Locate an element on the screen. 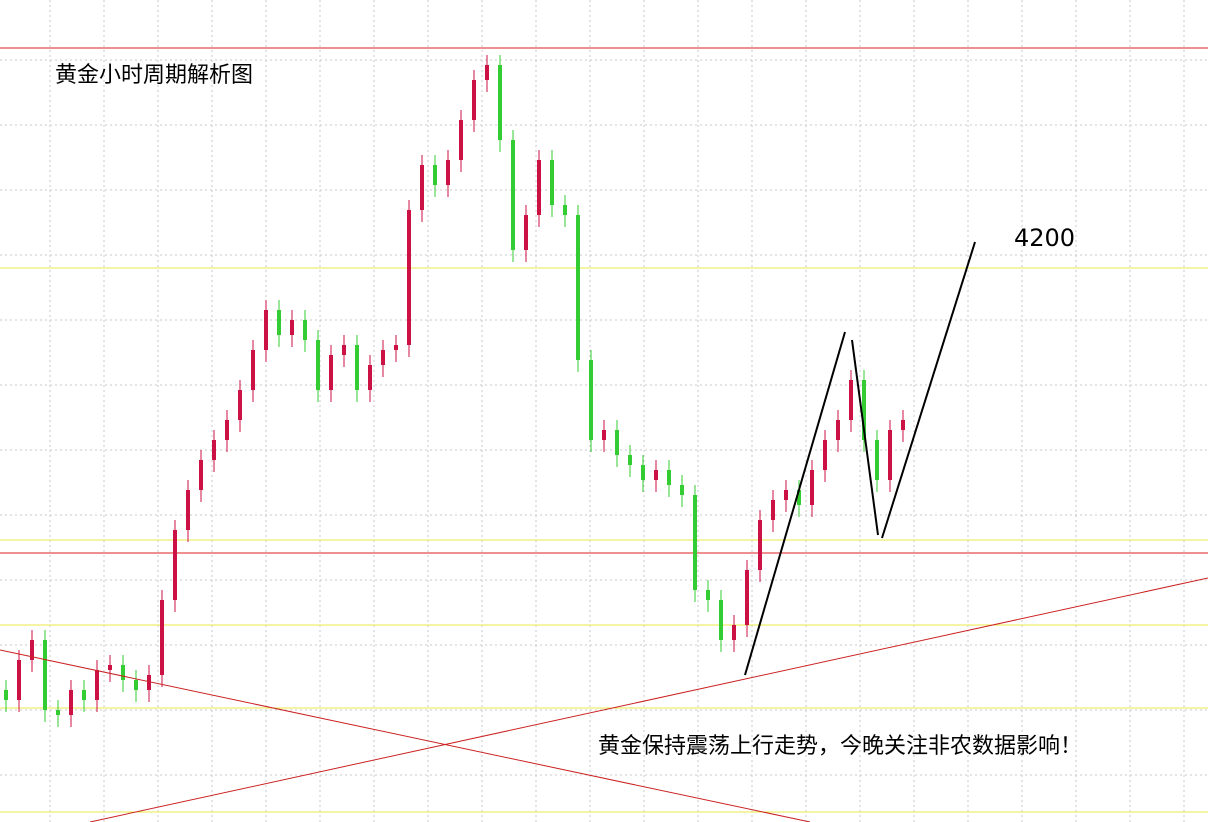  annotation: 4200 is located at coordinates (1044, 238).